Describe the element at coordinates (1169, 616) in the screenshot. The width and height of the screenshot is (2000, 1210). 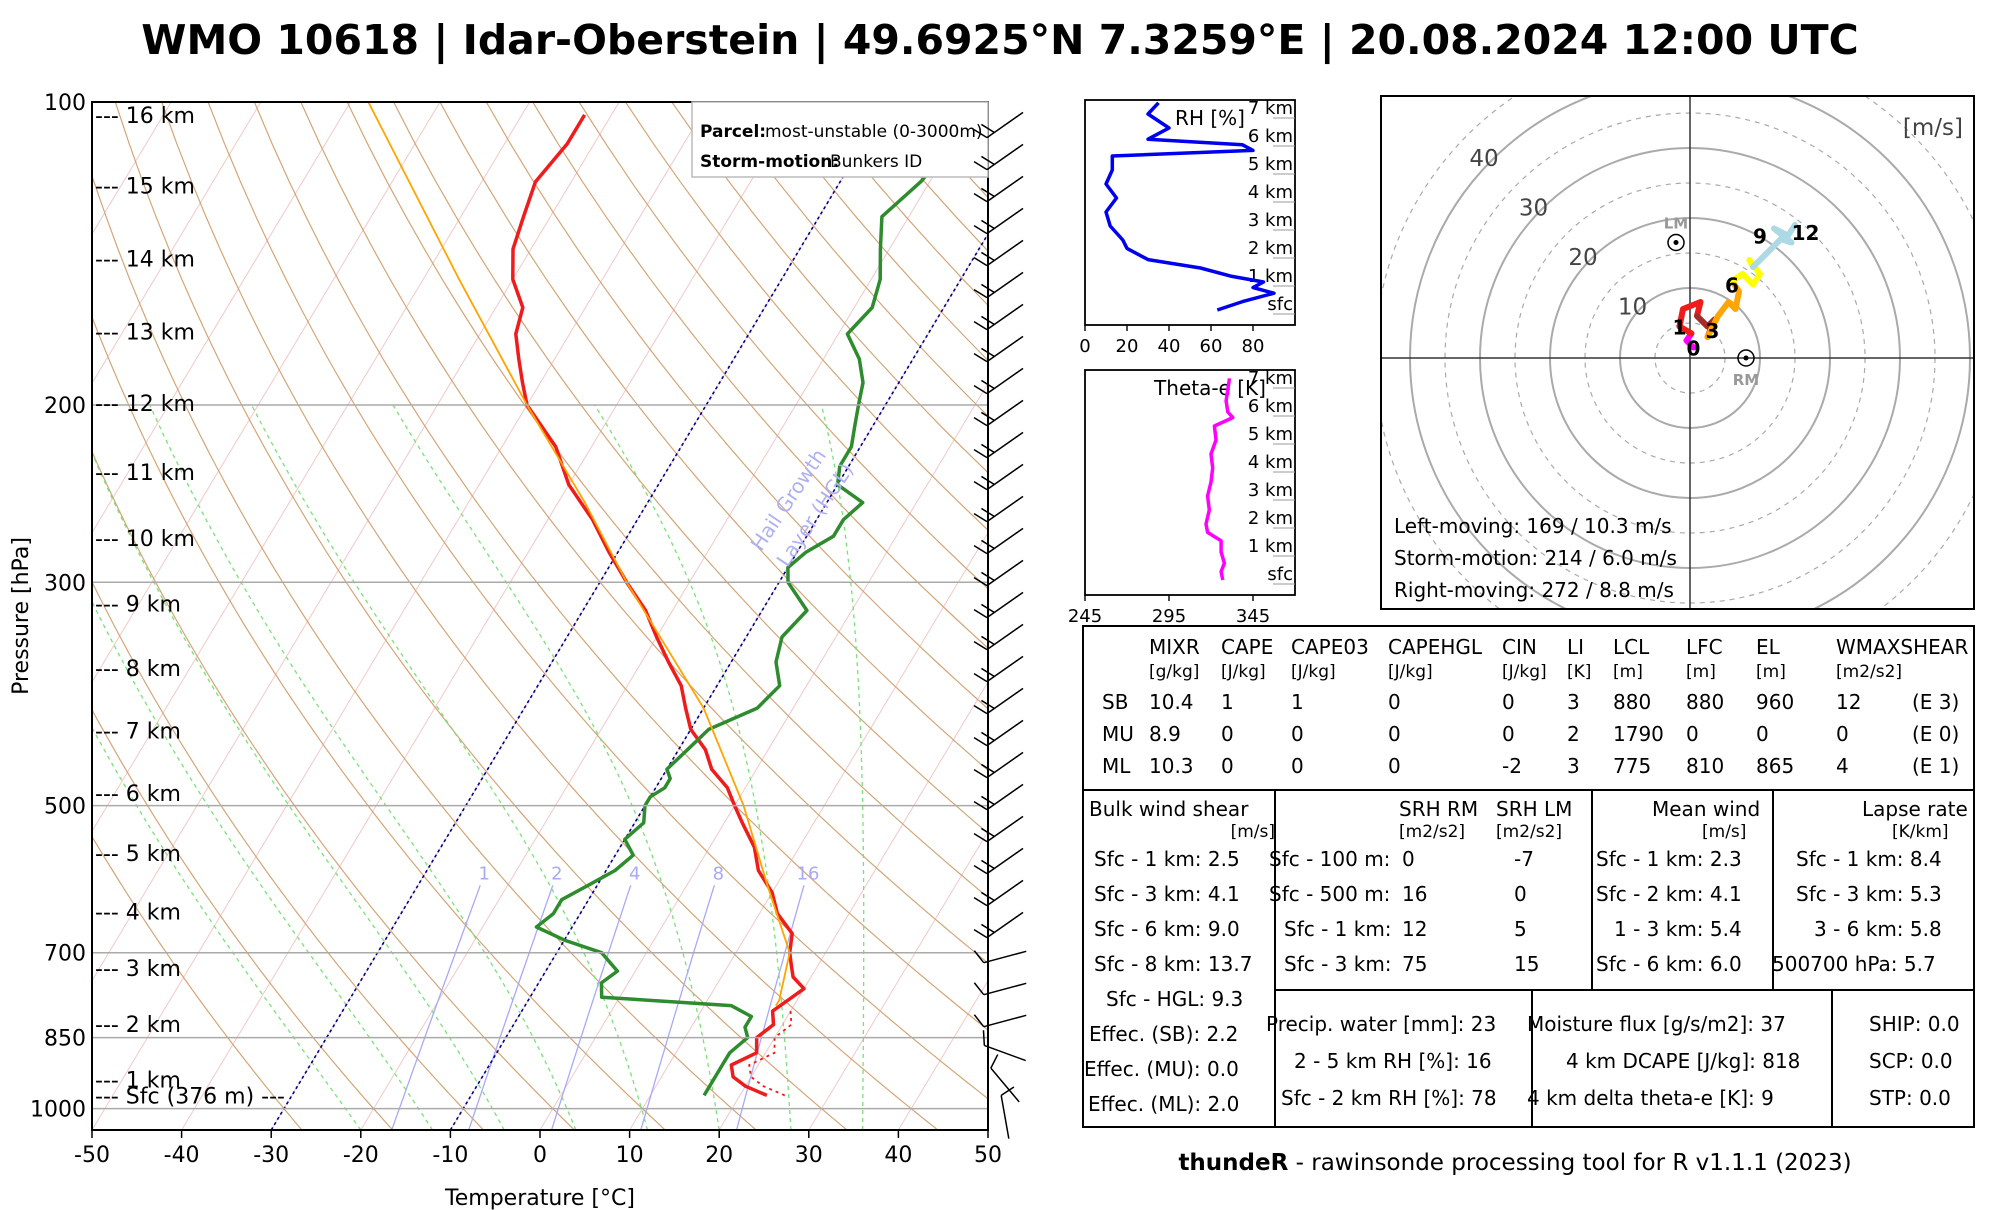
I see `profile-tick-label: 295` at that location.